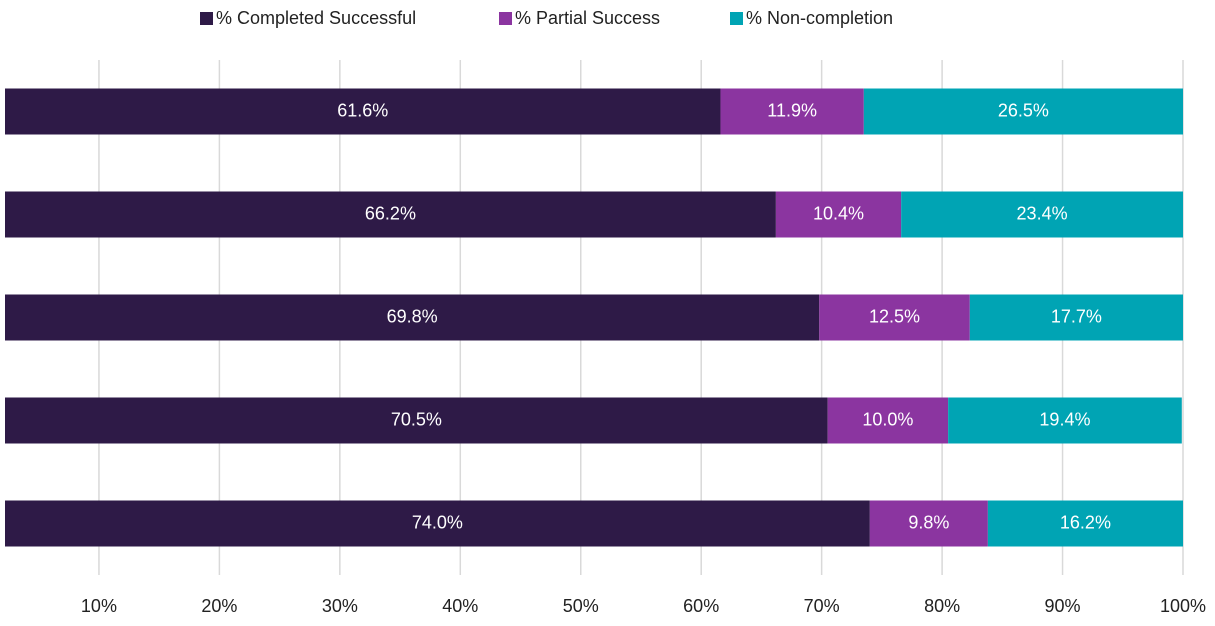 The height and width of the screenshot is (626, 1215). I want to click on legend-label: % Non-completion, so click(819, 18).